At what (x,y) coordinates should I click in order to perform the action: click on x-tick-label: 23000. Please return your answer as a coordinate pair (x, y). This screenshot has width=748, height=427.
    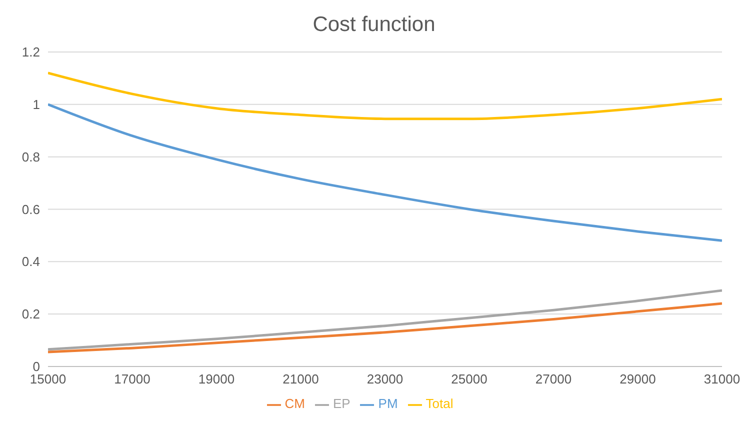
    Looking at the image, I should click on (385, 379).